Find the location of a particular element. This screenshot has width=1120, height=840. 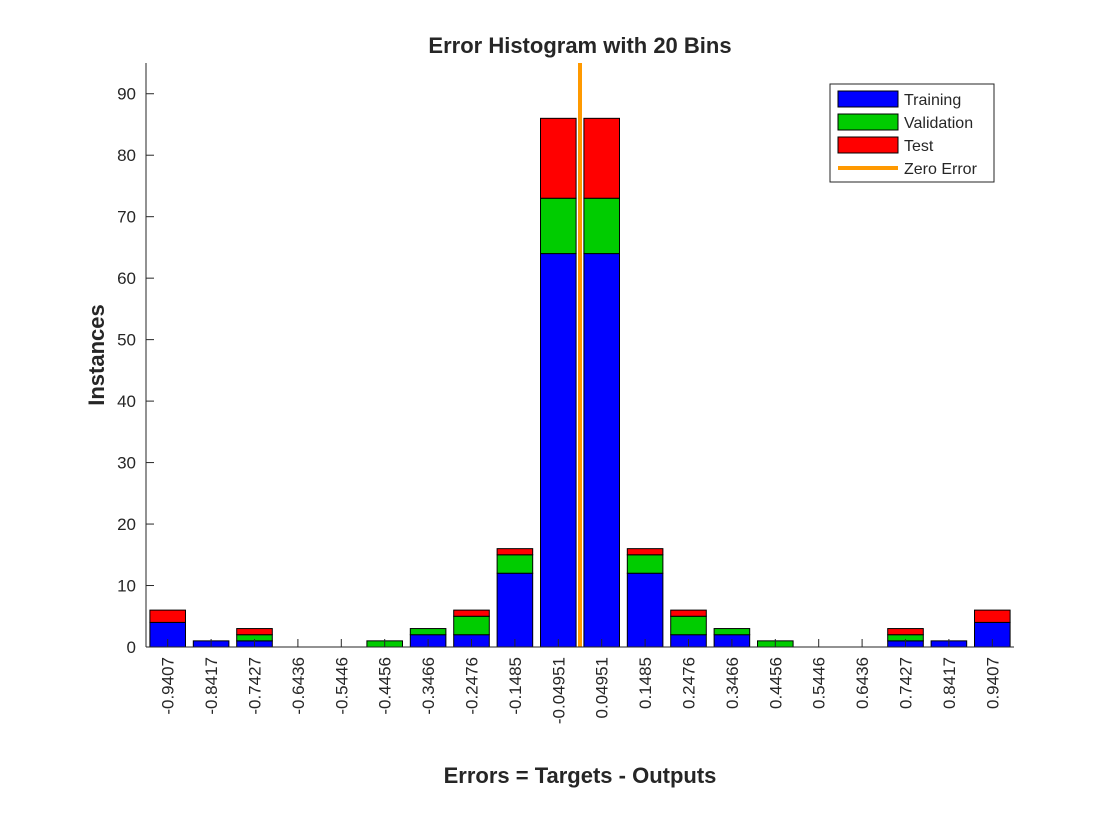

x-tick-label: -0.2476 is located at coordinates (472, 686).